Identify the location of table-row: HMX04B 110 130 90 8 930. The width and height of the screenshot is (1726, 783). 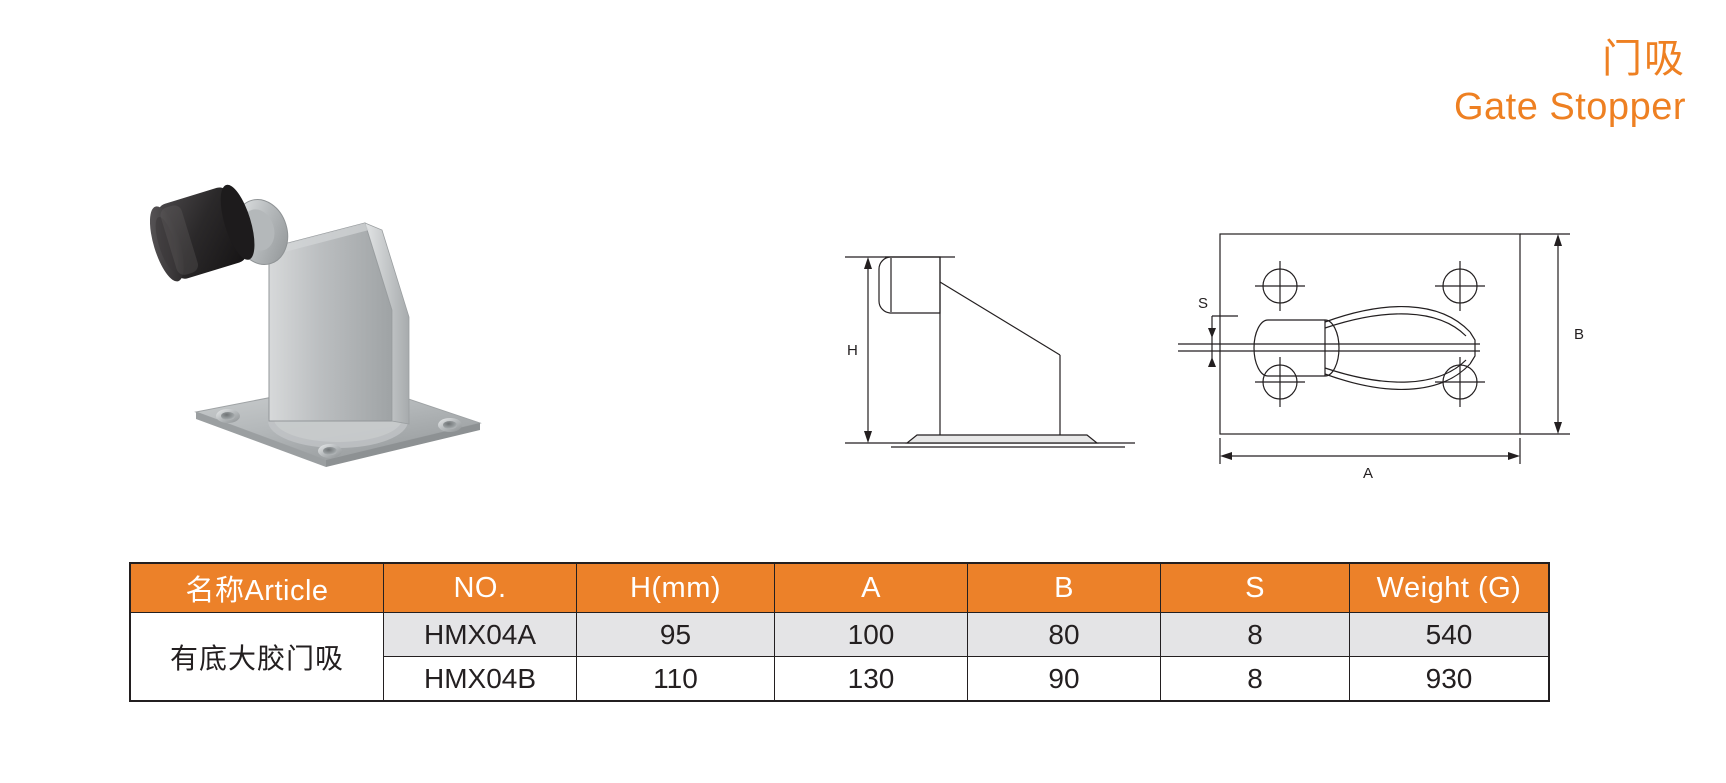
(840, 679).